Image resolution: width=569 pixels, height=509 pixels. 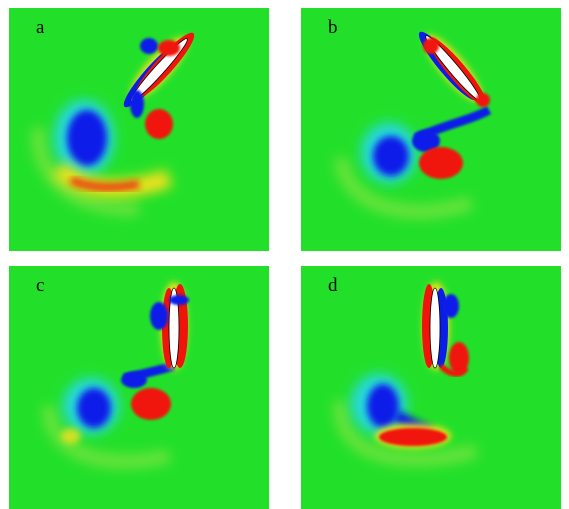 What do you see at coordinates (40, 285) in the screenshot?
I see `panel-label: c` at bounding box center [40, 285].